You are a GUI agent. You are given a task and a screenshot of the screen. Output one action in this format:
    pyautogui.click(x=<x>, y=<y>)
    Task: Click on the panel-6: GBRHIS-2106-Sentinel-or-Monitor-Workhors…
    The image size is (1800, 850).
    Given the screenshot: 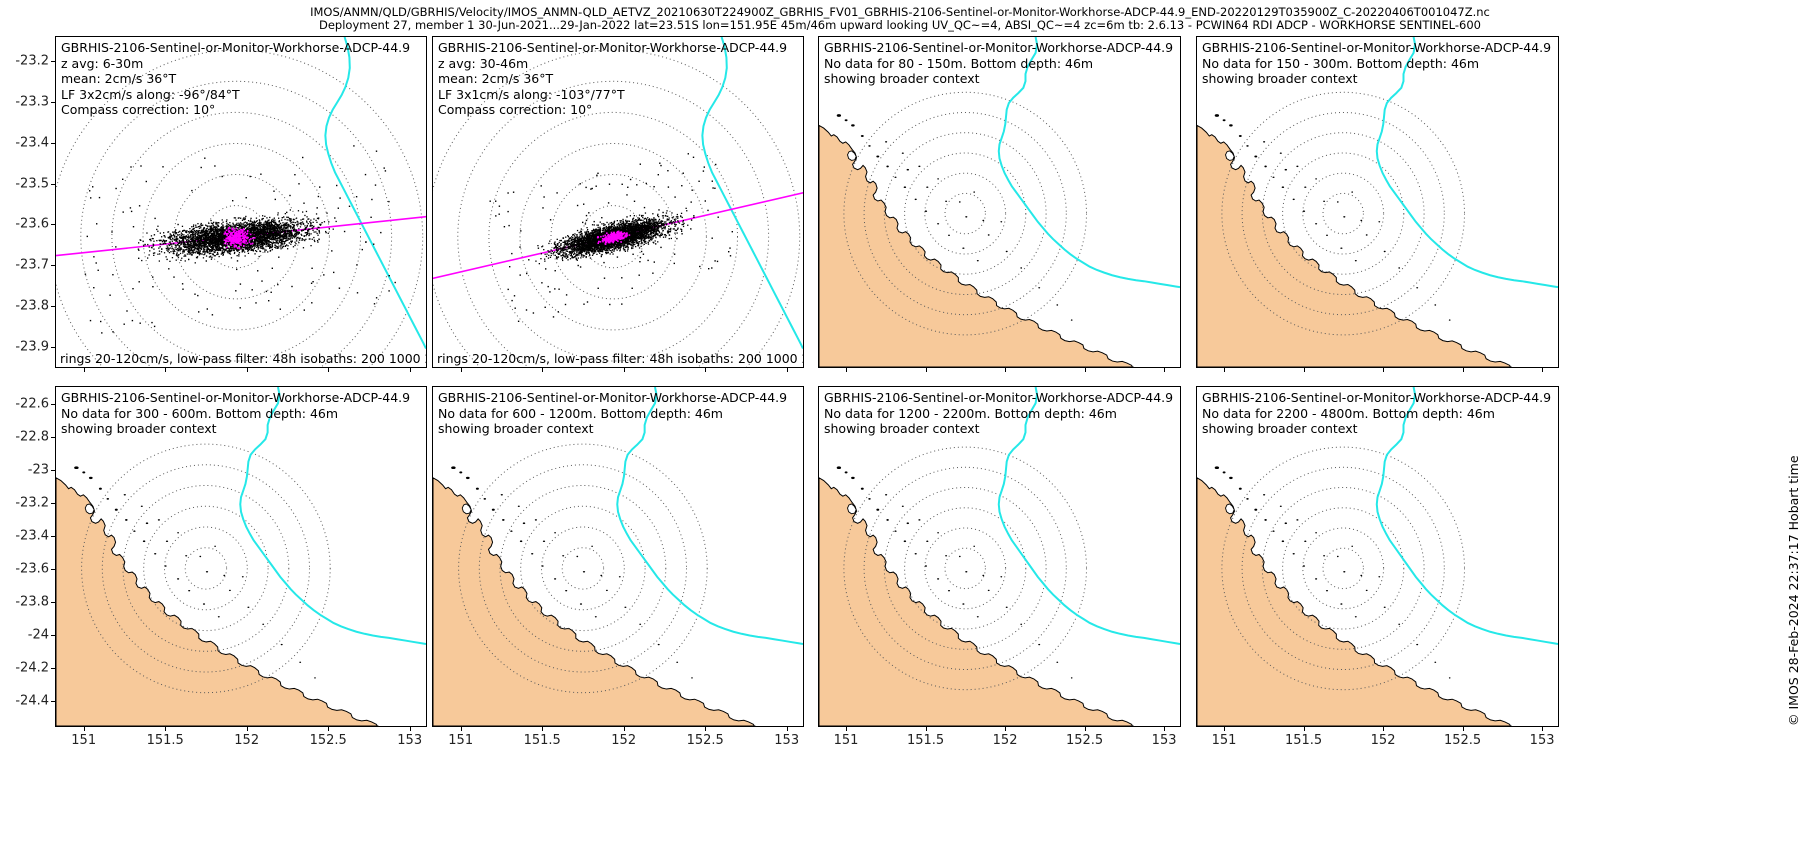 What is the action you would take?
    pyautogui.click(x=618, y=556)
    